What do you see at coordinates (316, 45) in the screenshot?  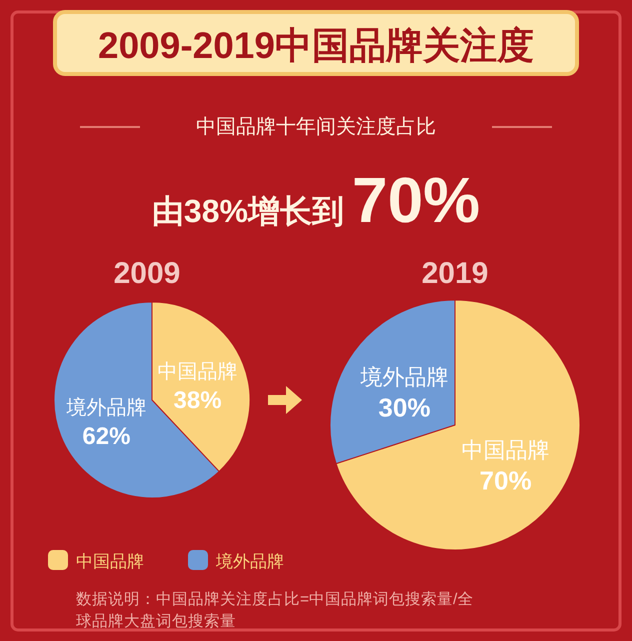 I see `text: 2009-2019中国品牌关注度` at bounding box center [316, 45].